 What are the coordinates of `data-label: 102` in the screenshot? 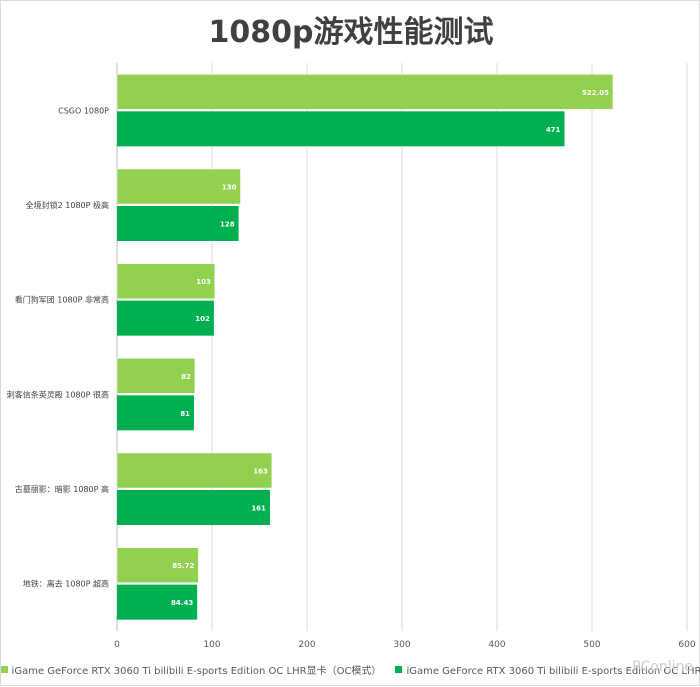 It's located at (202, 319).